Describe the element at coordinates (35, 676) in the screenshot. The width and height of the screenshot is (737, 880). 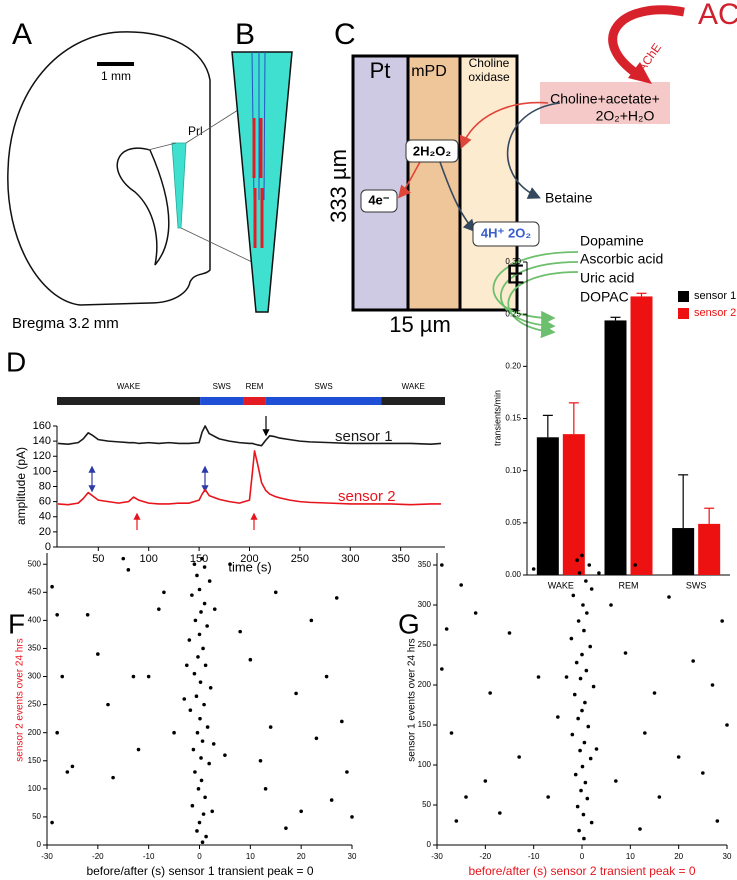
I see `y-tick-label: 300` at that location.